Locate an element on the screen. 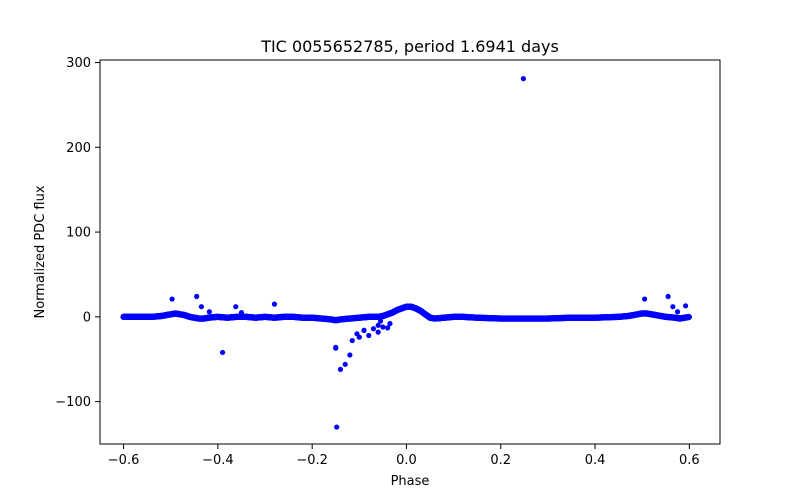 The width and height of the screenshot is (800, 500). chart-title: TIC 0055652785, period 1.6941 days is located at coordinates (409, 46).